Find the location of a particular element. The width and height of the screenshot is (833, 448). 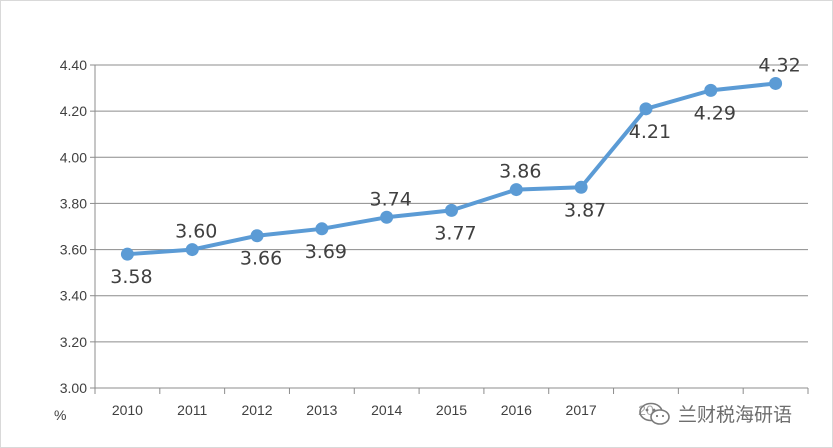

y-tick-label: 4.00 is located at coordinates (73, 157).